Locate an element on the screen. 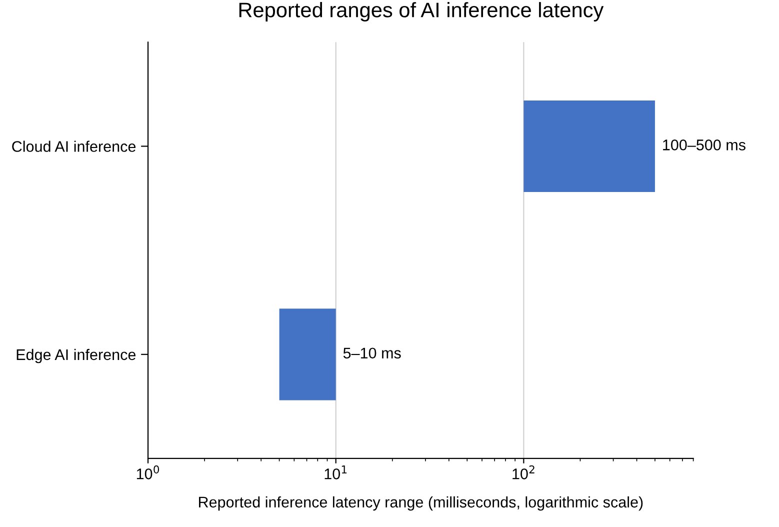  data-label: 5–10 ms is located at coordinates (372, 353).